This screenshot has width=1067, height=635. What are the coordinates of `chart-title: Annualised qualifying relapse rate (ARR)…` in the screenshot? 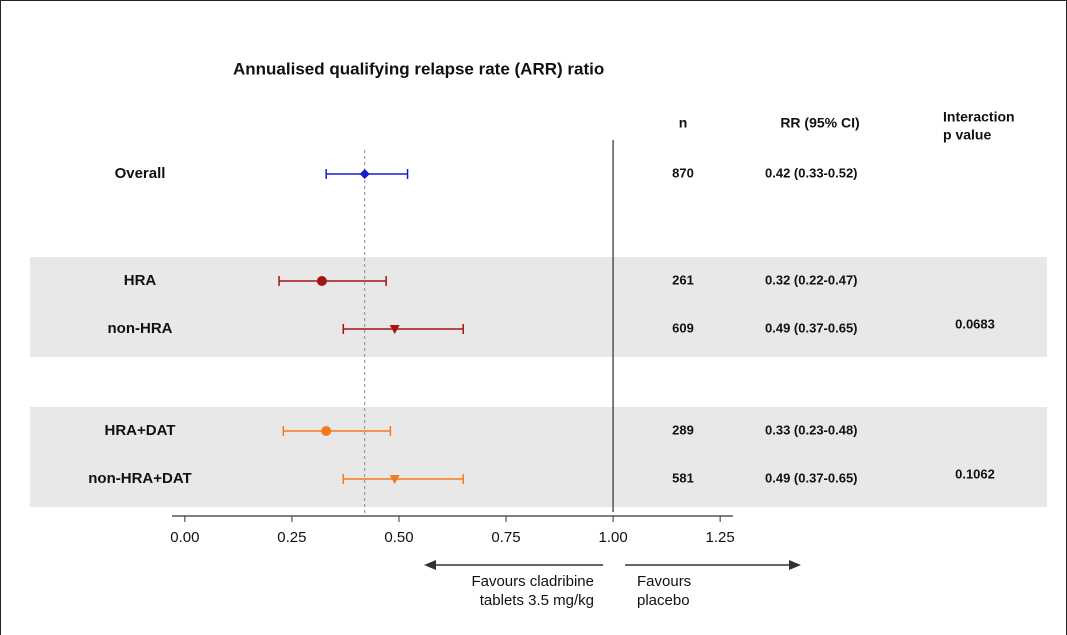 It's located at (418, 68).